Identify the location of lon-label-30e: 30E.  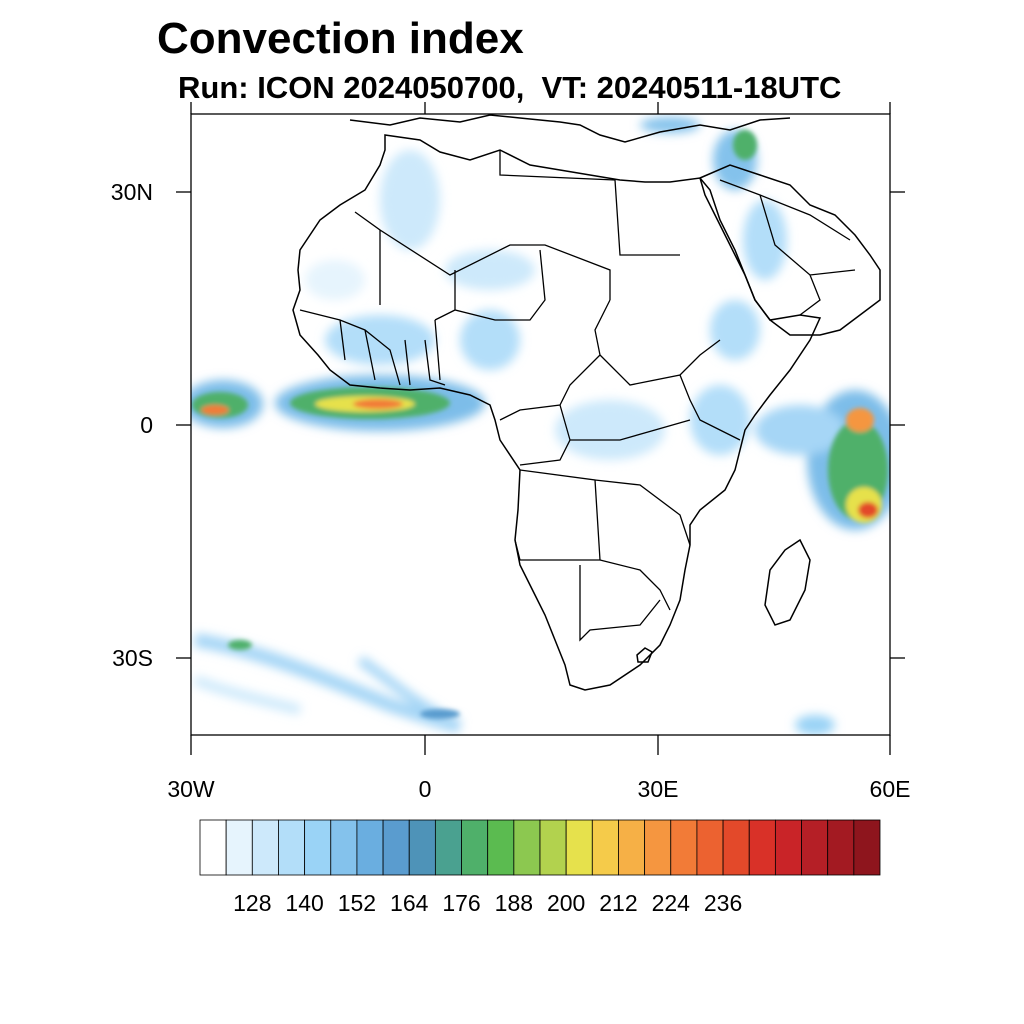
(658, 789).